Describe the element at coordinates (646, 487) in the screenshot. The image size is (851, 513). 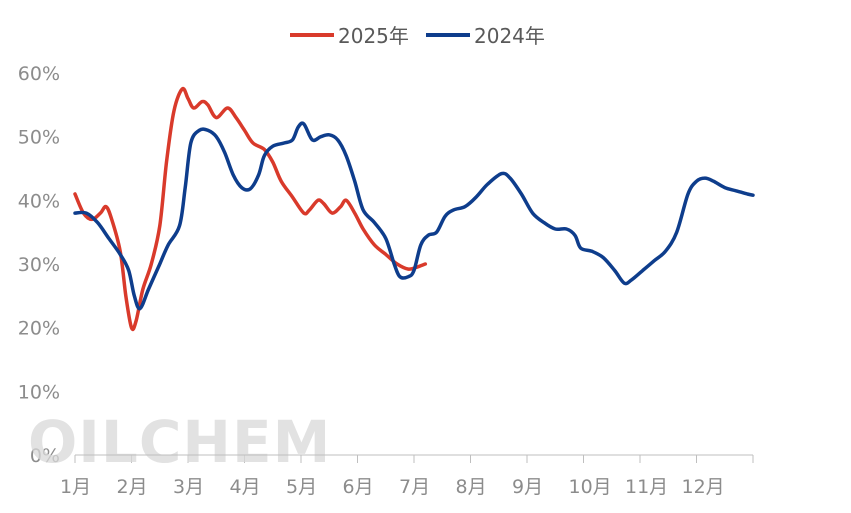
I see `x-tick-label: 11月` at that location.